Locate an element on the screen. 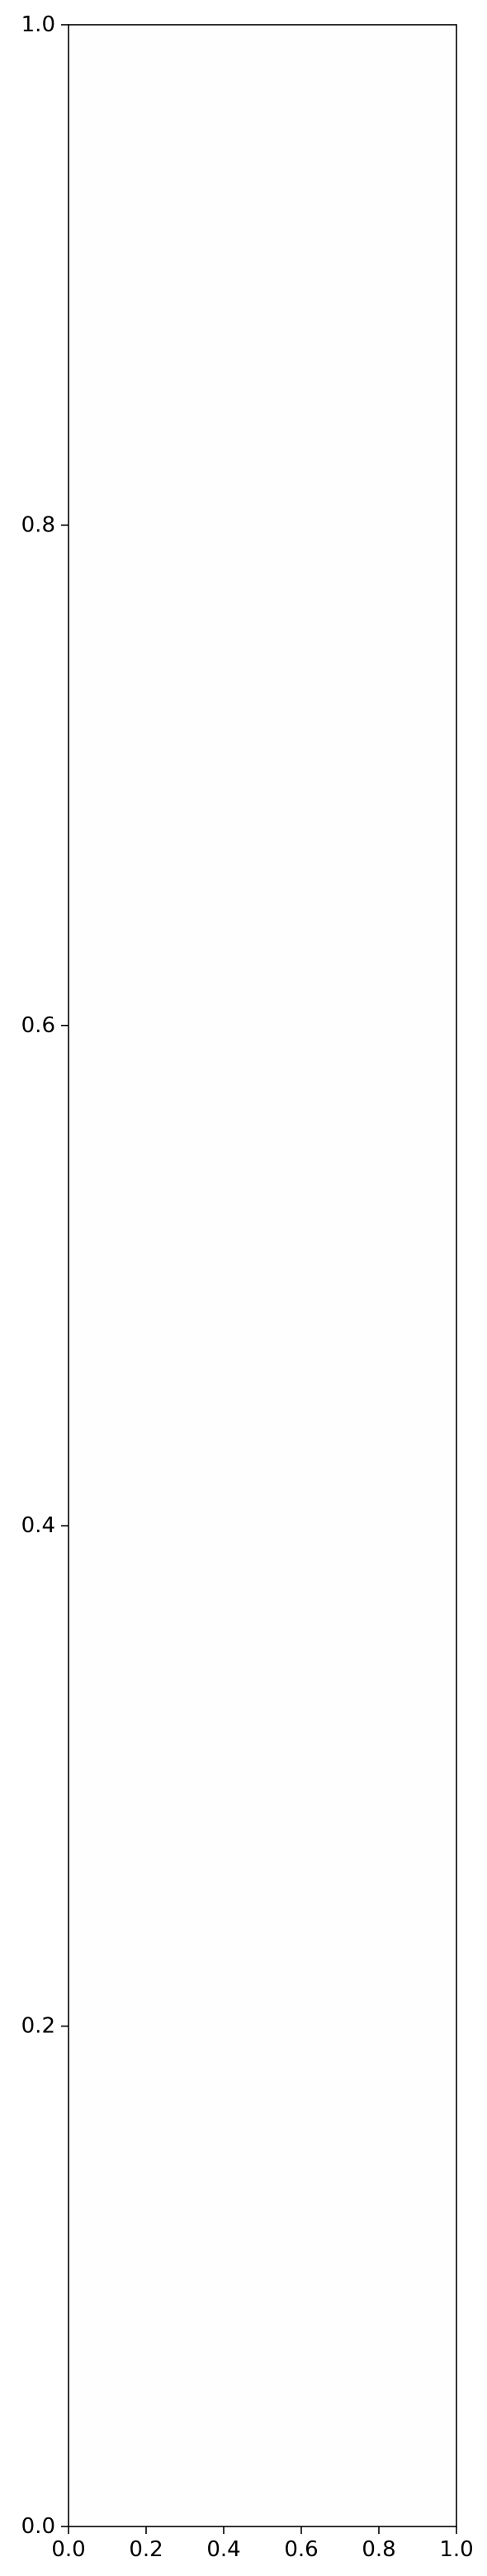 The width and height of the screenshot is (487, 2576). y-tick-label: 0.4 is located at coordinates (38, 1525).